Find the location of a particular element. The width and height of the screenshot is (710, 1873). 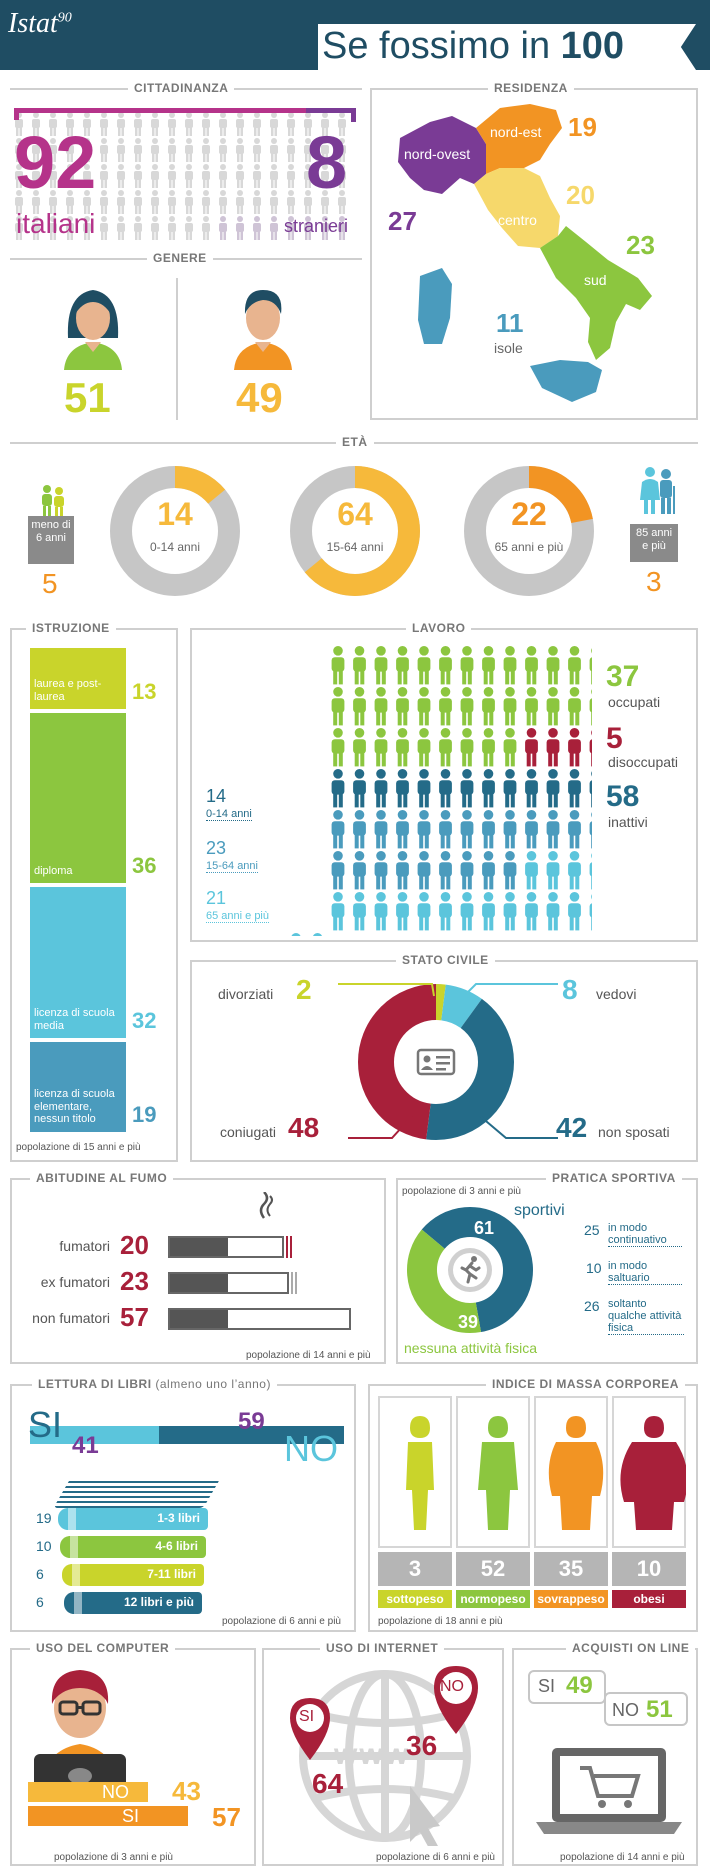

age-ring-2-value: 22 is located at coordinates (529, 514).